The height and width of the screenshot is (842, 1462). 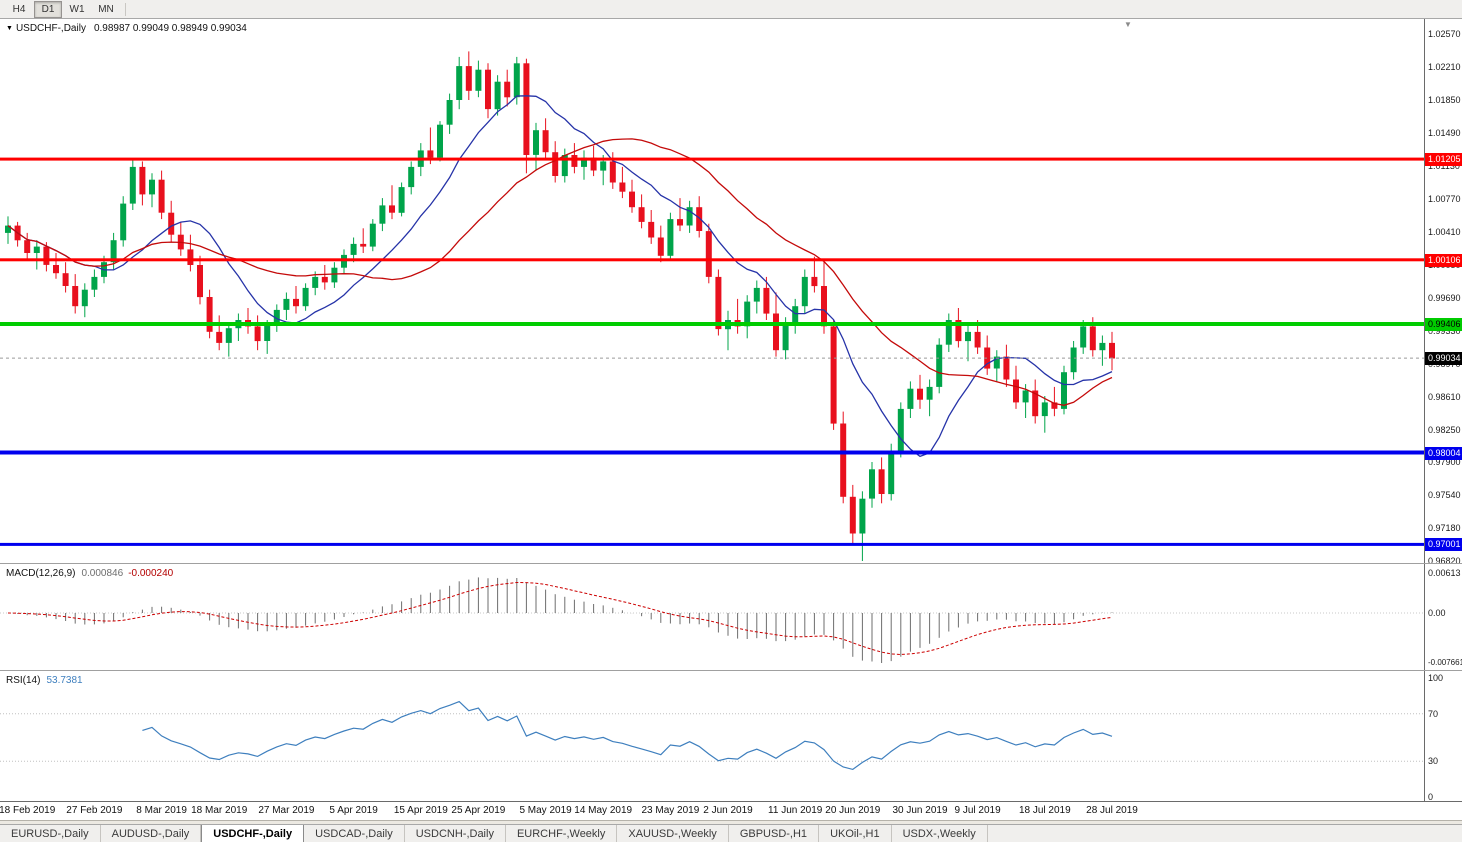 I want to click on chart-symbol: USDCHF-,Daily, so click(x=50, y=28).